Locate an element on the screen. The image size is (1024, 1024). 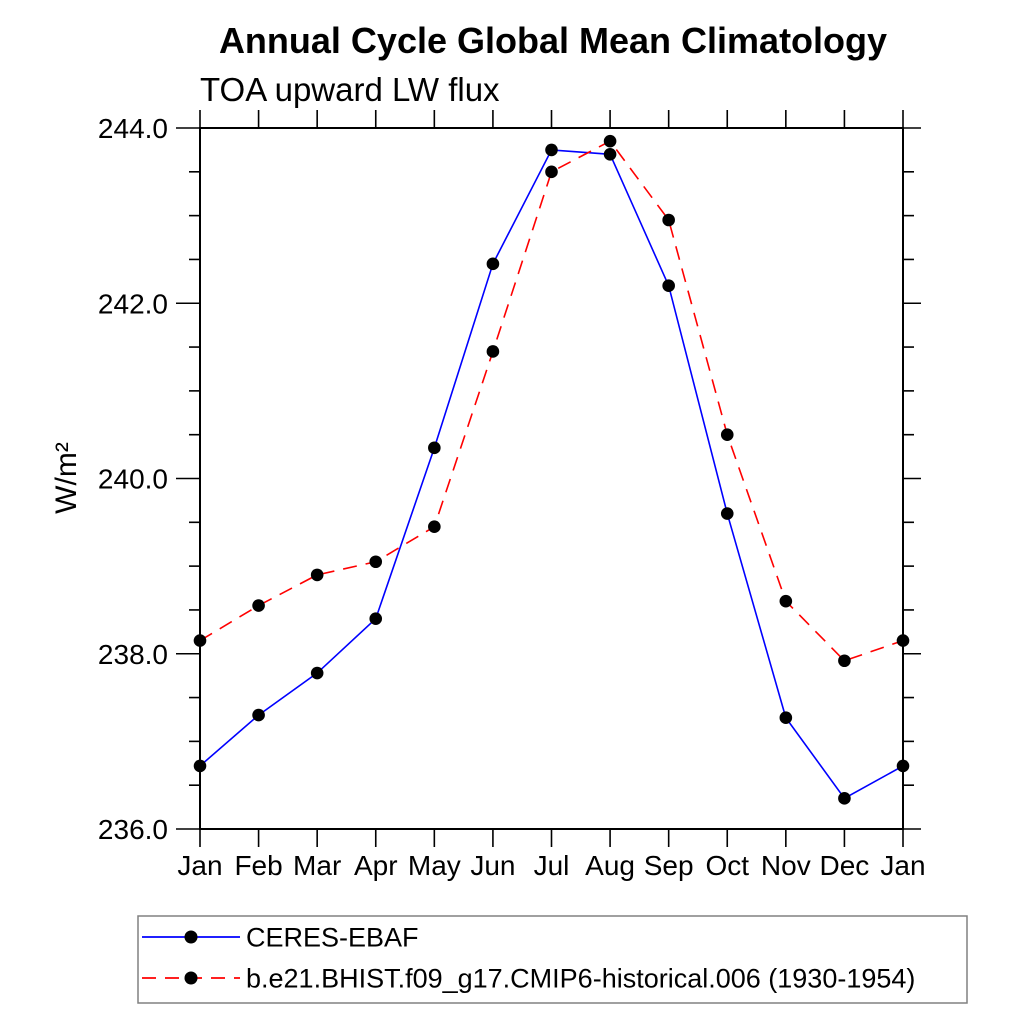
chart-title: Annual Cycle Global Mean Climatology is located at coordinates (553, 40).